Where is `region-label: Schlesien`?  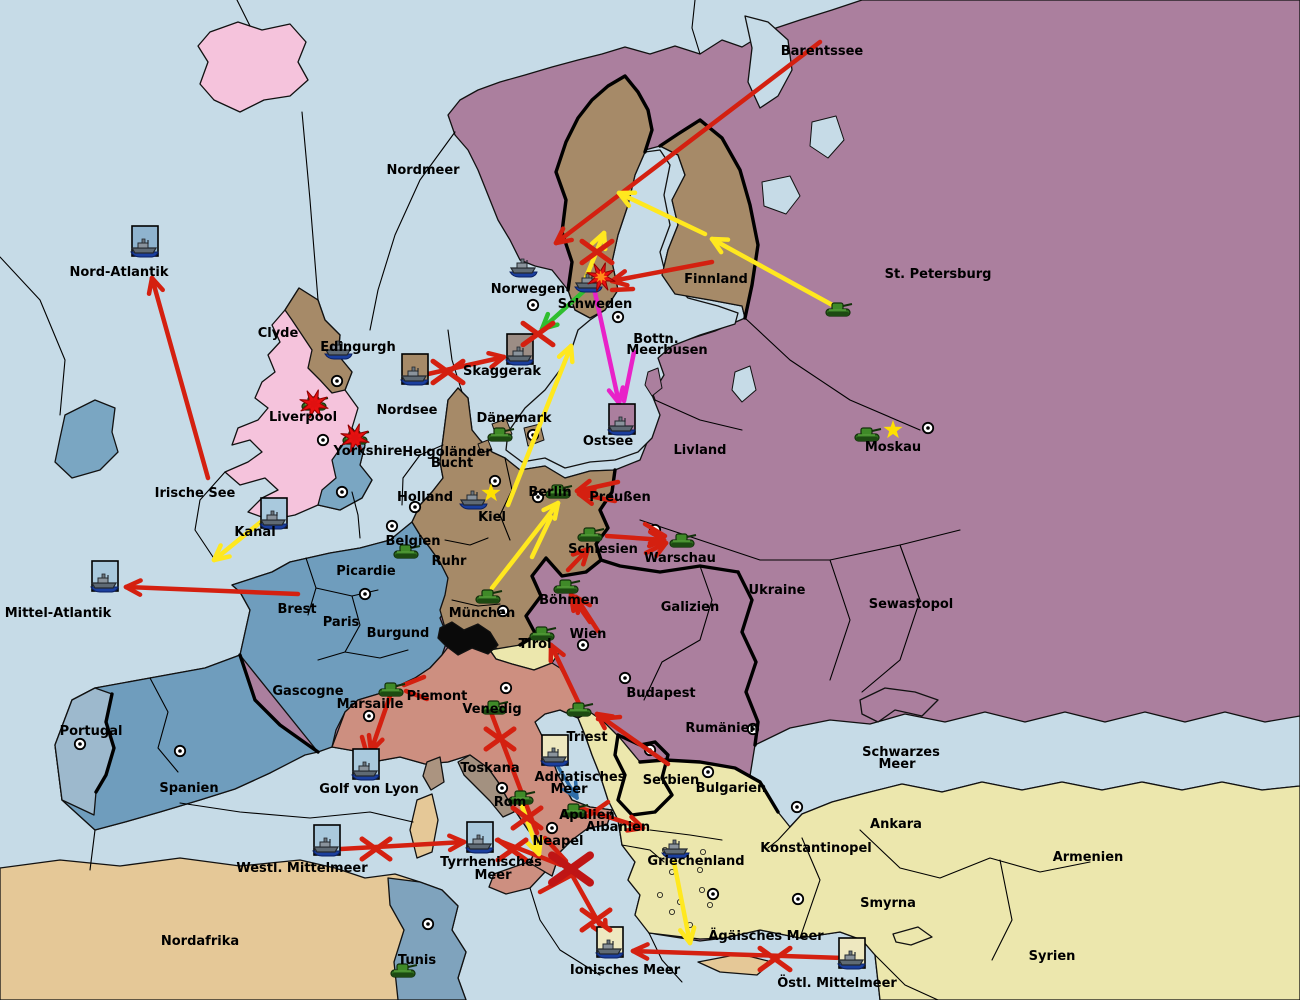 region-label: Schlesien is located at coordinates (603, 549).